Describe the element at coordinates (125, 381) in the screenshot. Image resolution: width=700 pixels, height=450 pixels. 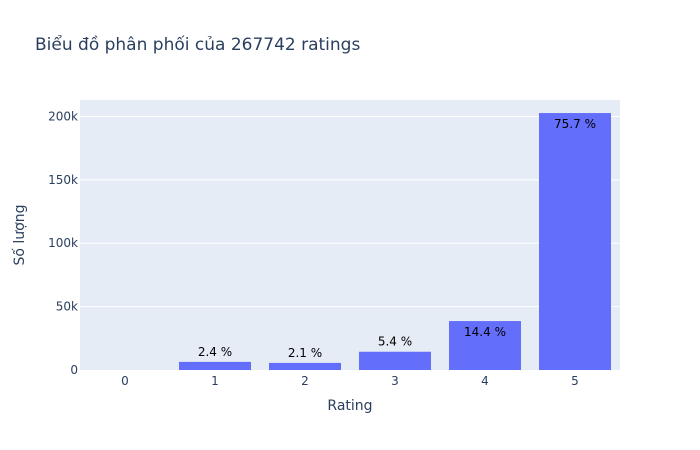
I see `x-tick-label: 0` at that location.